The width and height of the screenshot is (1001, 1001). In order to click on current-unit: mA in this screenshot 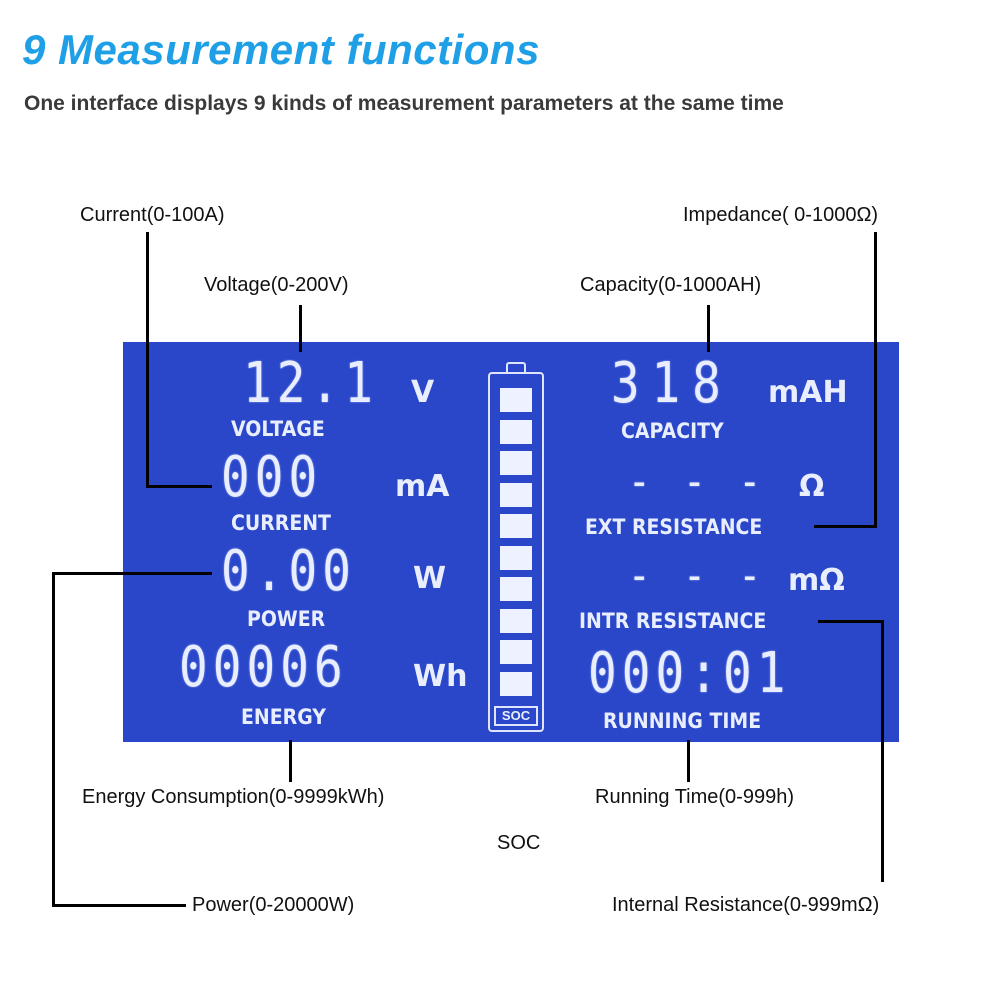, I will do `click(422, 486)`.